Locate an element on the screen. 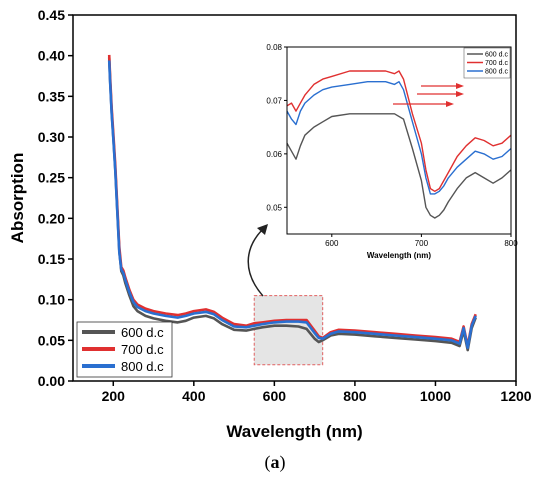 The image size is (550, 484). main-legend-label-2: 700 d.c is located at coordinates (142, 349).